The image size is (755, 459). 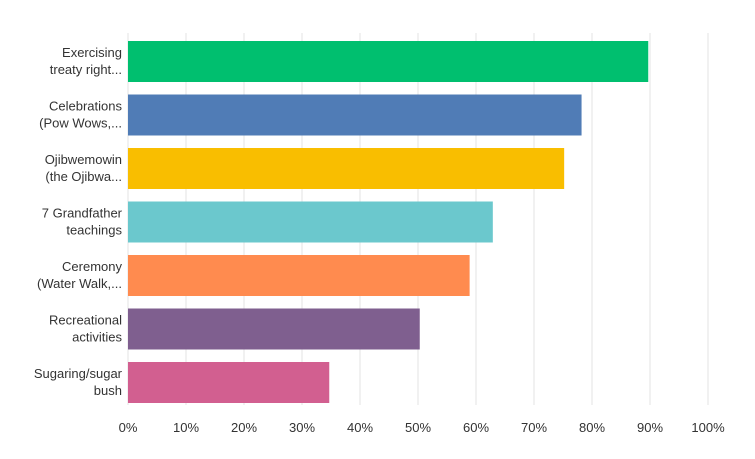 What do you see at coordinates (78, 382) in the screenshot?
I see `category-label: Sugaring/sugar bush` at bounding box center [78, 382].